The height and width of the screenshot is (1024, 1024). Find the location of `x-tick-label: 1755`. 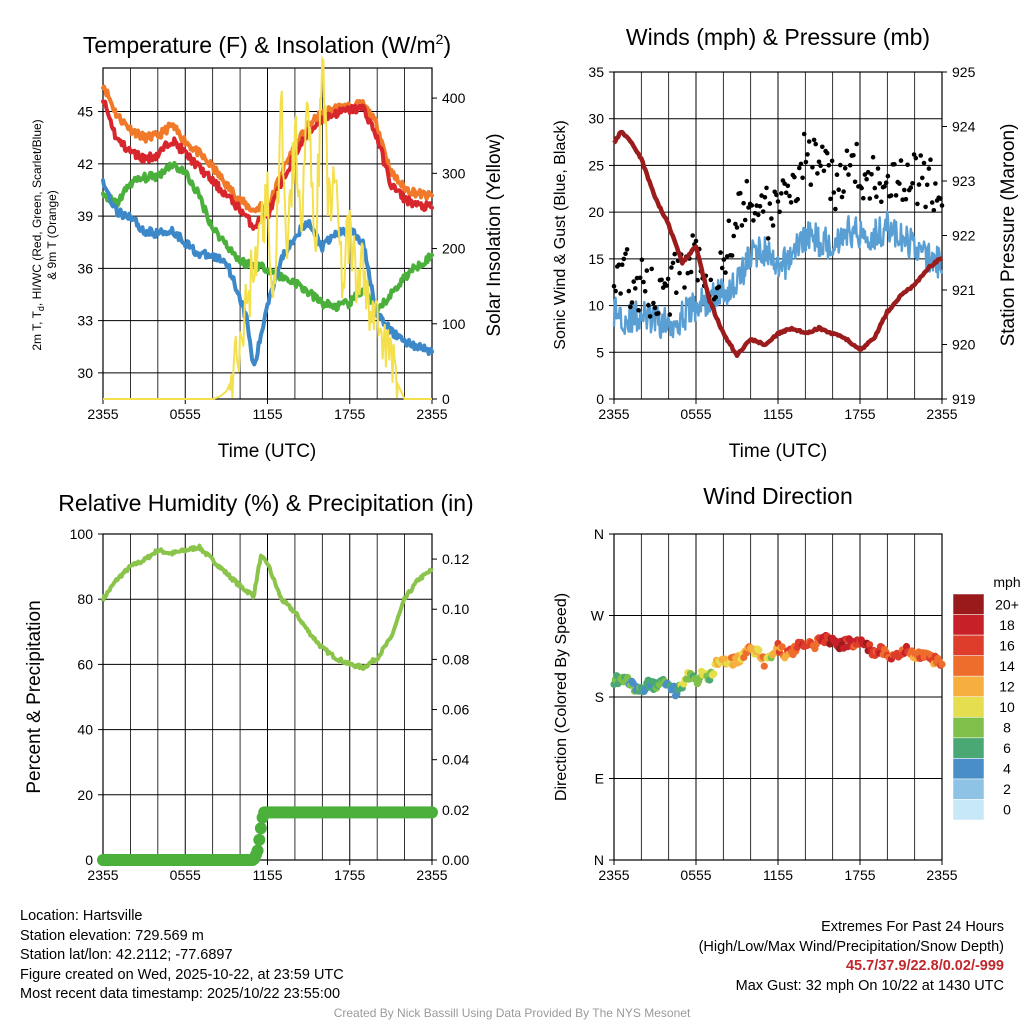

x-tick-label: 1755 is located at coordinates (349, 875).